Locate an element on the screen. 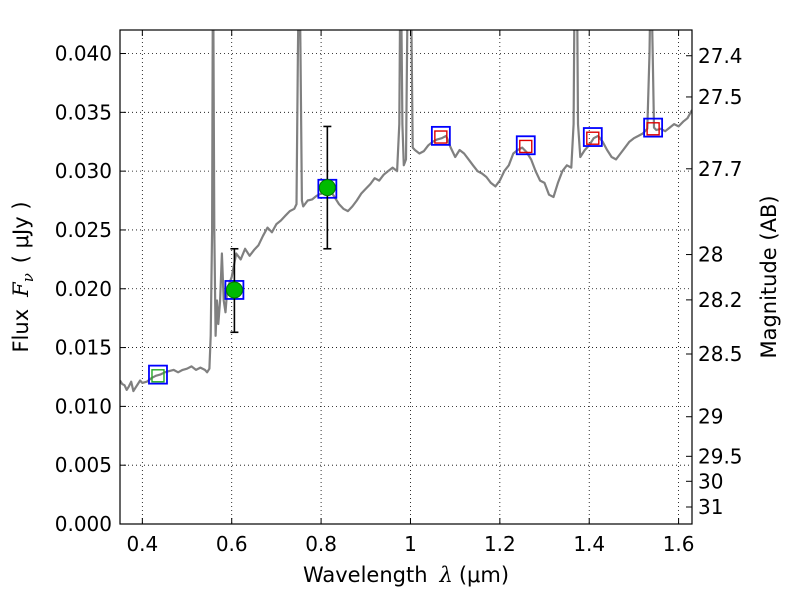 The image size is (800, 600). y2-tick-label: 27.7 is located at coordinates (720, 169).